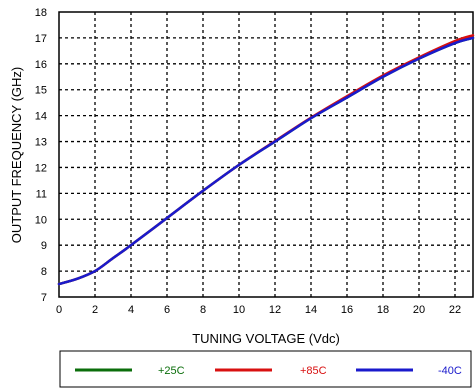  What do you see at coordinates (41, 65) in the screenshot?
I see `y-tick-label: 16` at bounding box center [41, 65].